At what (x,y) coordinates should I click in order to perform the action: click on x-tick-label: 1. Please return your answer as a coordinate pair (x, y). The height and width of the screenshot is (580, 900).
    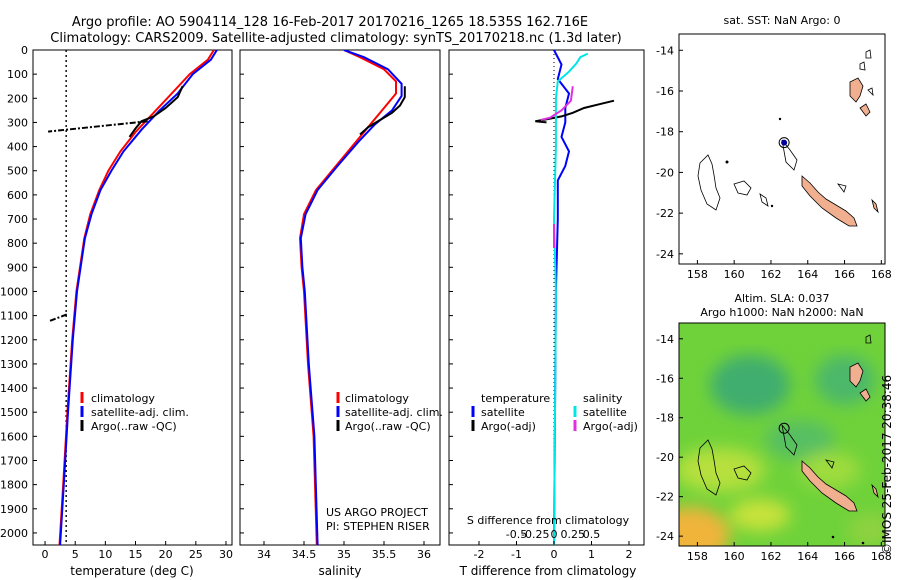
    Looking at the image, I should click on (591, 554).